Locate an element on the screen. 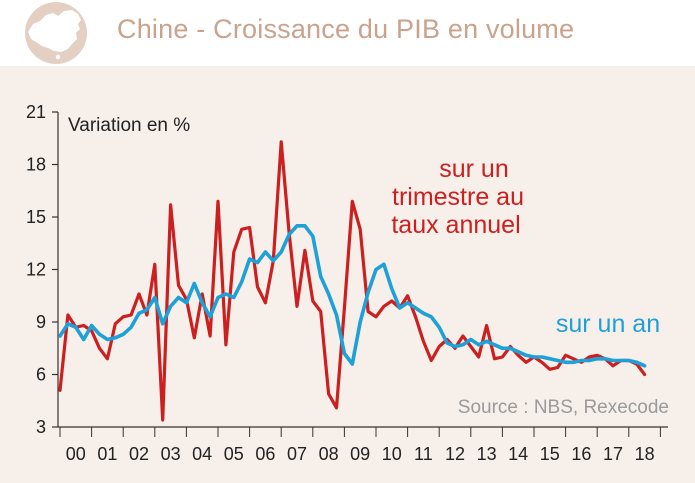 The image size is (695, 483). x-tick-label: 10 is located at coordinates (392, 454).